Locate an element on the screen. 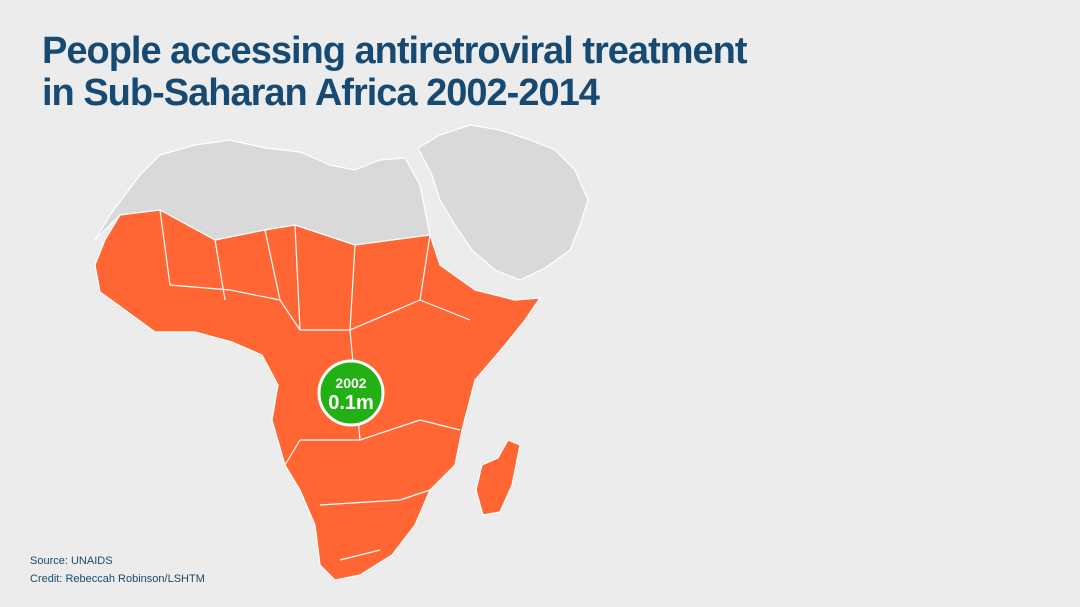 The image size is (1080, 607). year-bubble: 2002 0.1m is located at coordinates (351, 393).